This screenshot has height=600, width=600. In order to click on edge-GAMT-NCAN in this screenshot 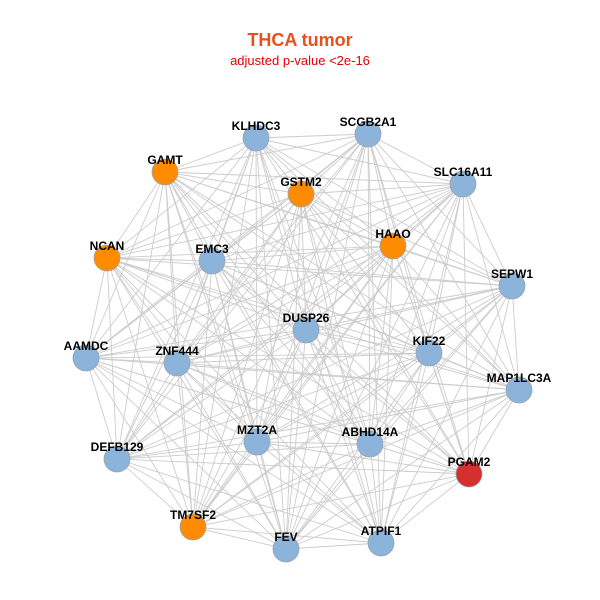, I will do `click(136, 215)`.